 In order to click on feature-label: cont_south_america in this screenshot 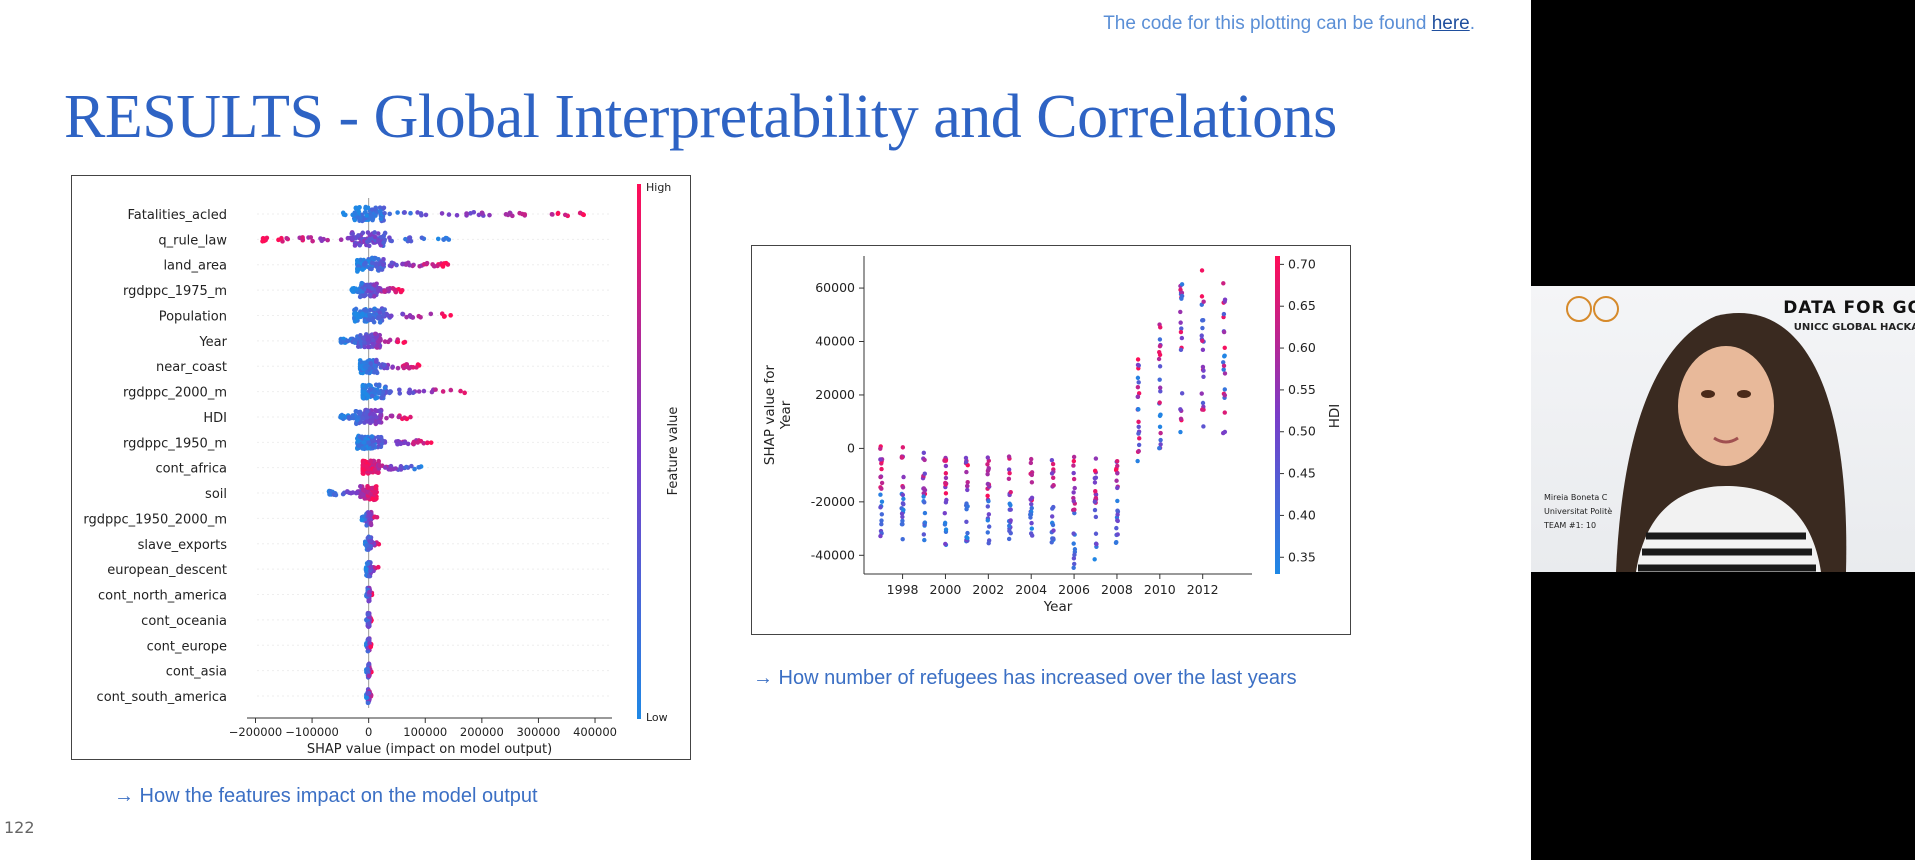, I will do `click(162, 697)`.